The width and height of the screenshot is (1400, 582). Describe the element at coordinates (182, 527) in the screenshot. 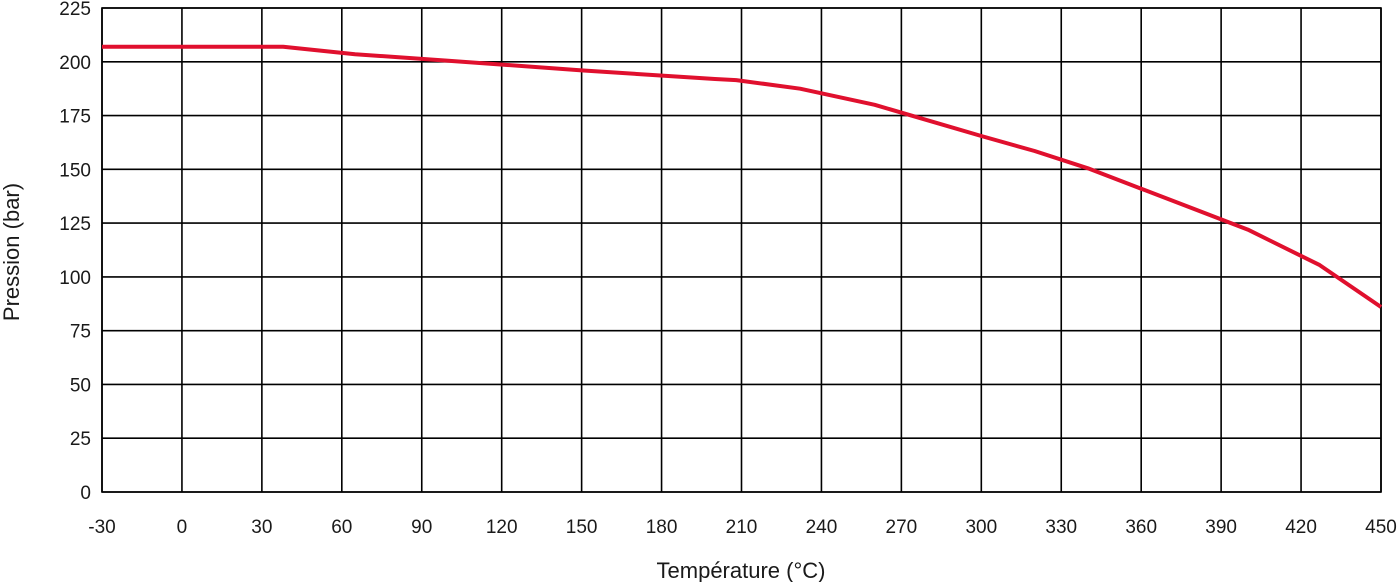

I see `x-tick-label: 0` at that location.